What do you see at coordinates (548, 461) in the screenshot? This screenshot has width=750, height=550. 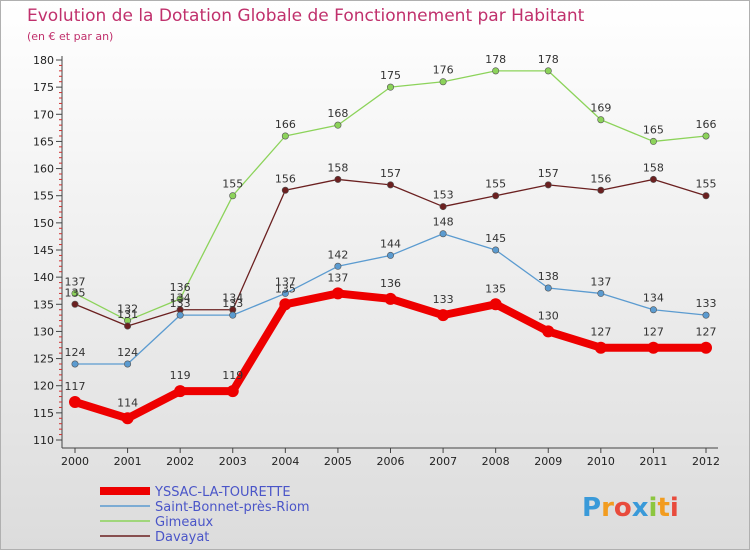 I see `x-tick-label: 2009` at bounding box center [548, 461].